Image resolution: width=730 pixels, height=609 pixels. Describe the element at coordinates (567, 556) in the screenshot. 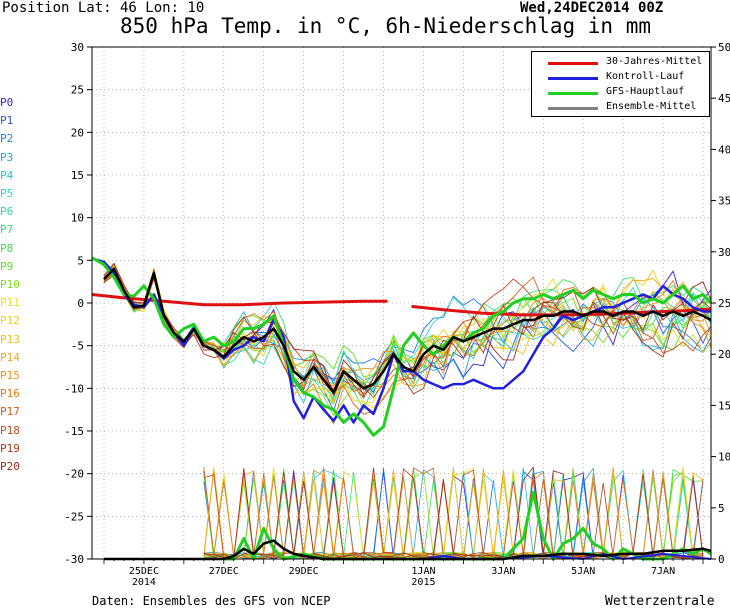

I see `precip-line-kontroll-lauf` at that location.